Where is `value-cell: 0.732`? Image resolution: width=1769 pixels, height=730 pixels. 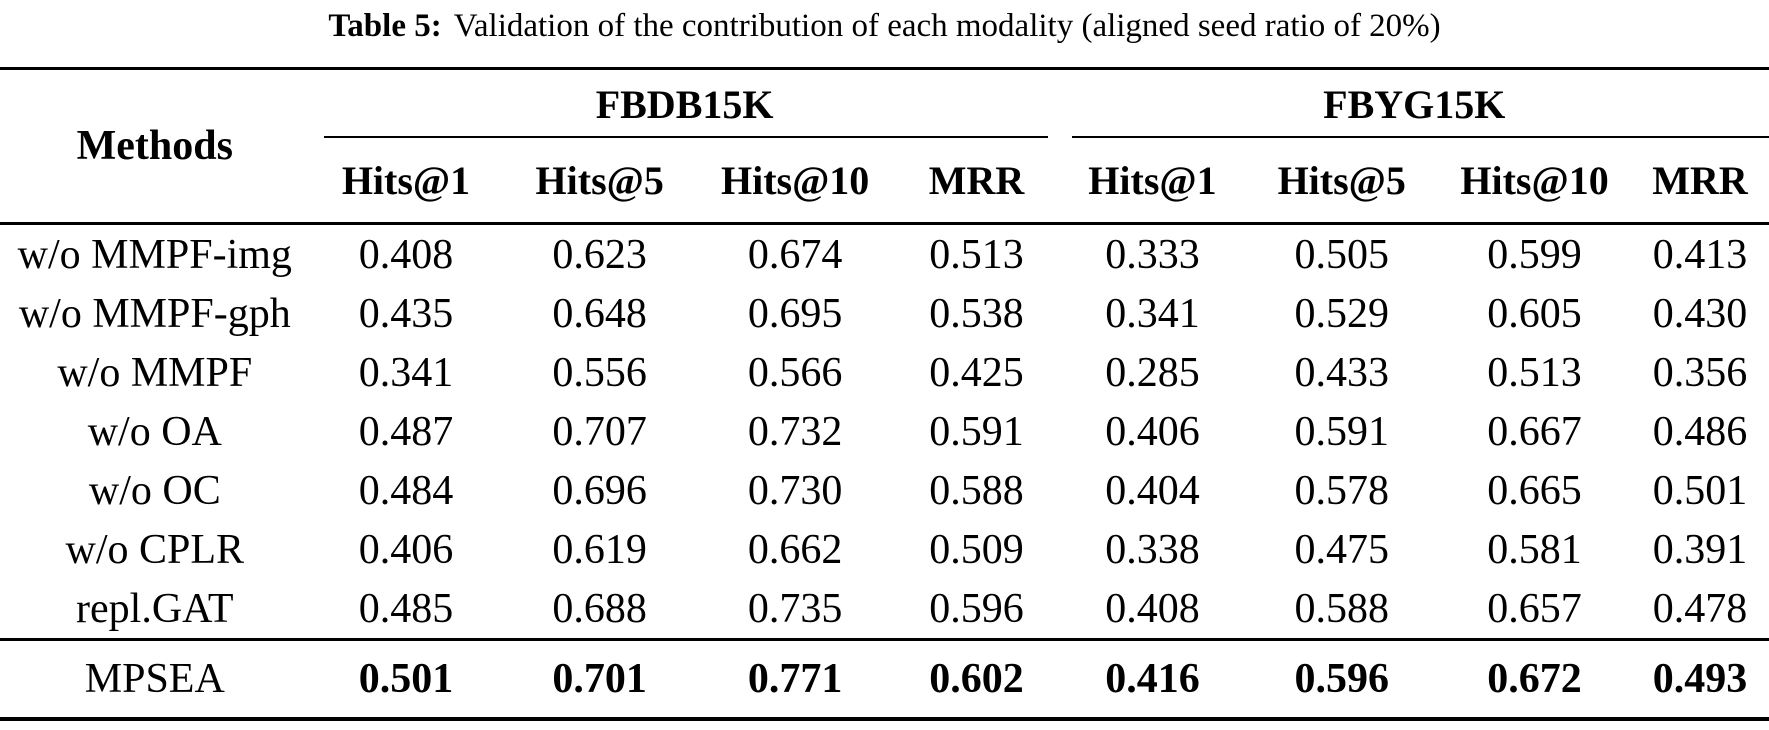 value-cell: 0.732 is located at coordinates (795, 431).